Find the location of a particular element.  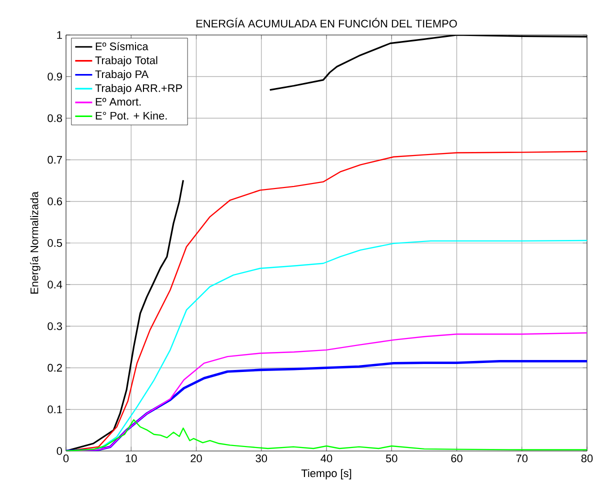

x-tick-label: 30 is located at coordinates (262, 458).